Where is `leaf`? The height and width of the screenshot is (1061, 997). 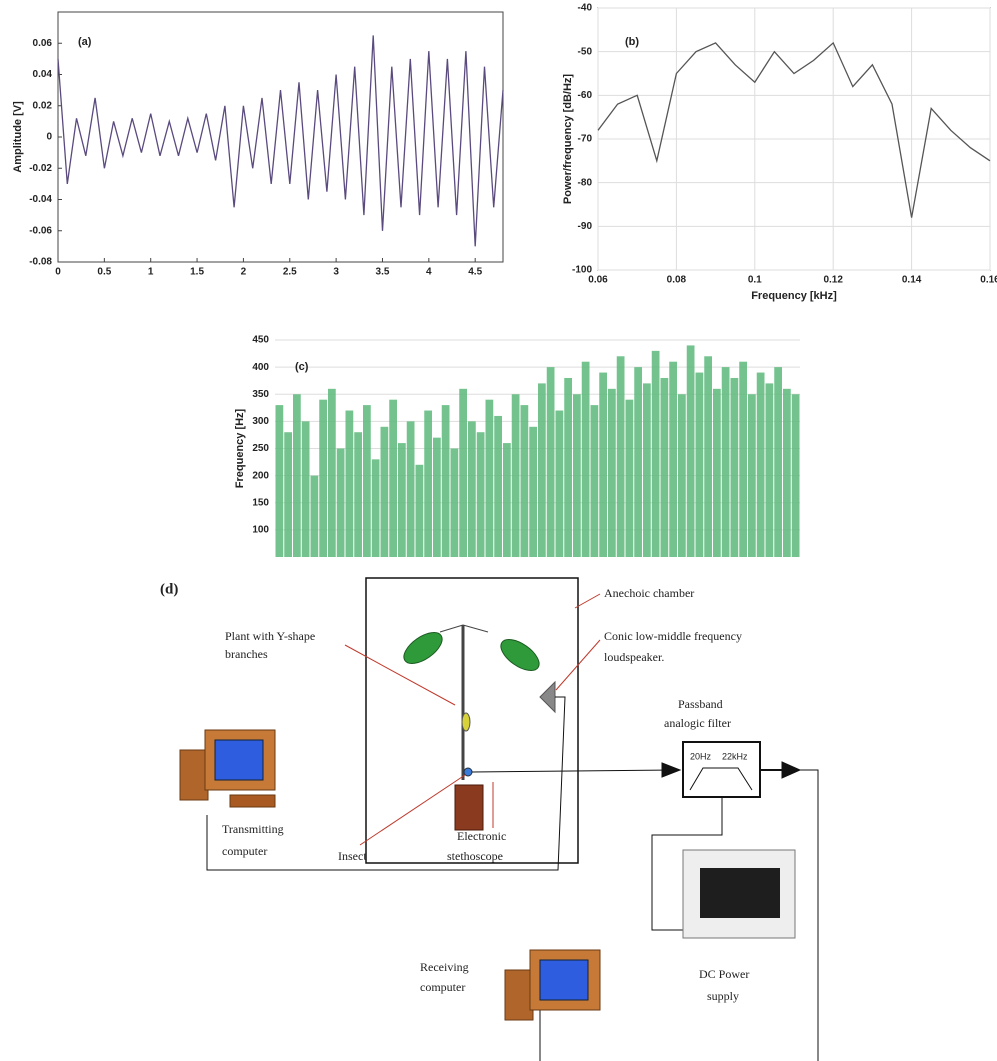
leaf is located at coordinates (423, 648).